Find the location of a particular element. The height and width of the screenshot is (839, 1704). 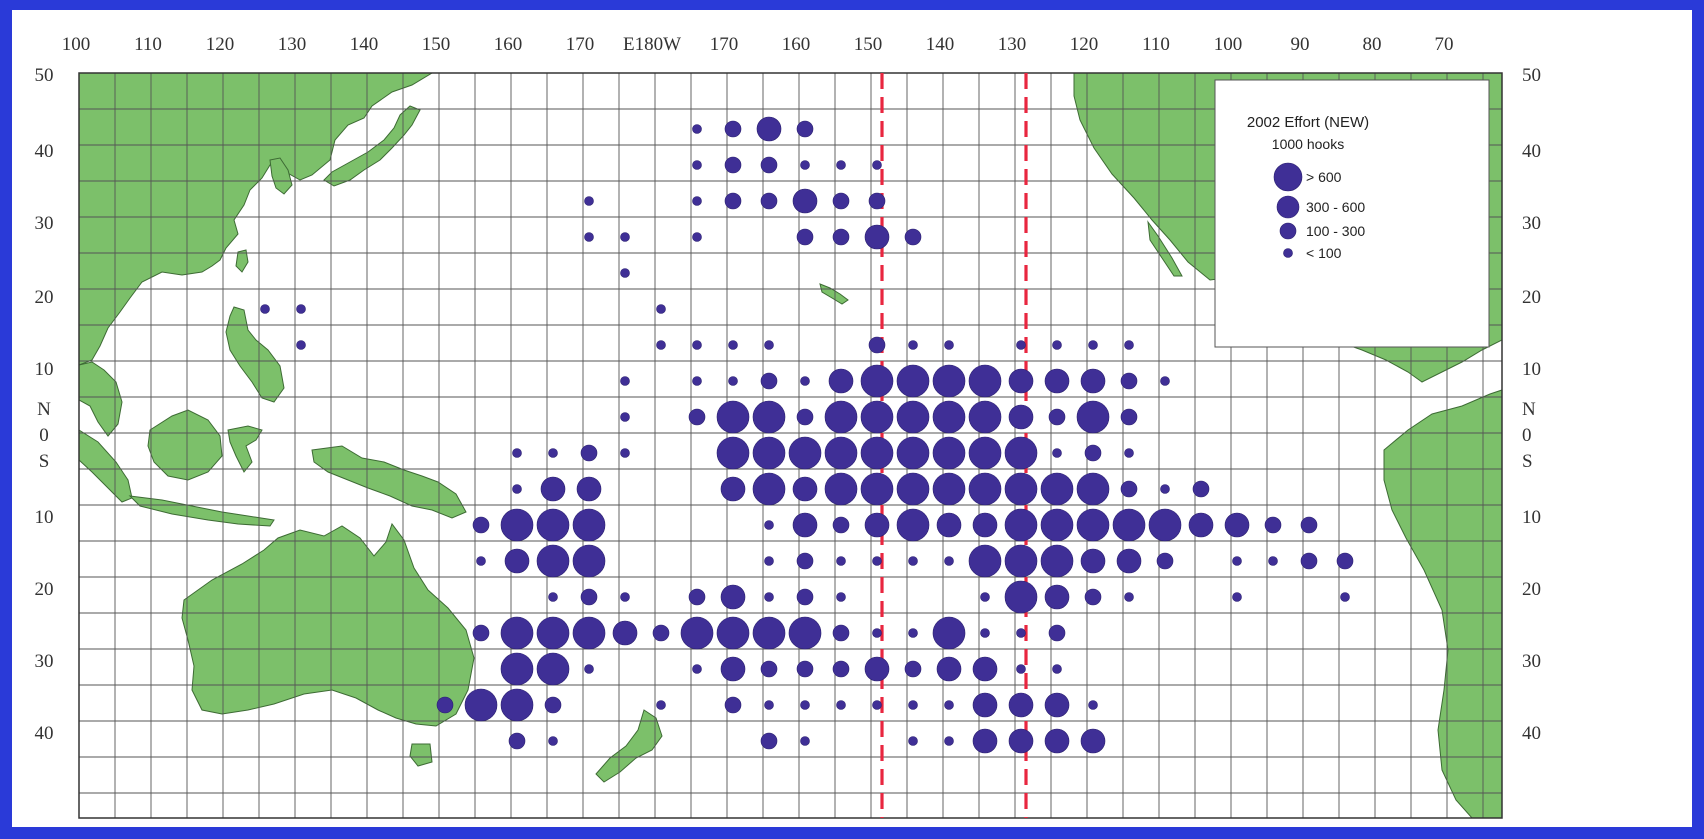

japan-landmass is located at coordinates (372, 146).